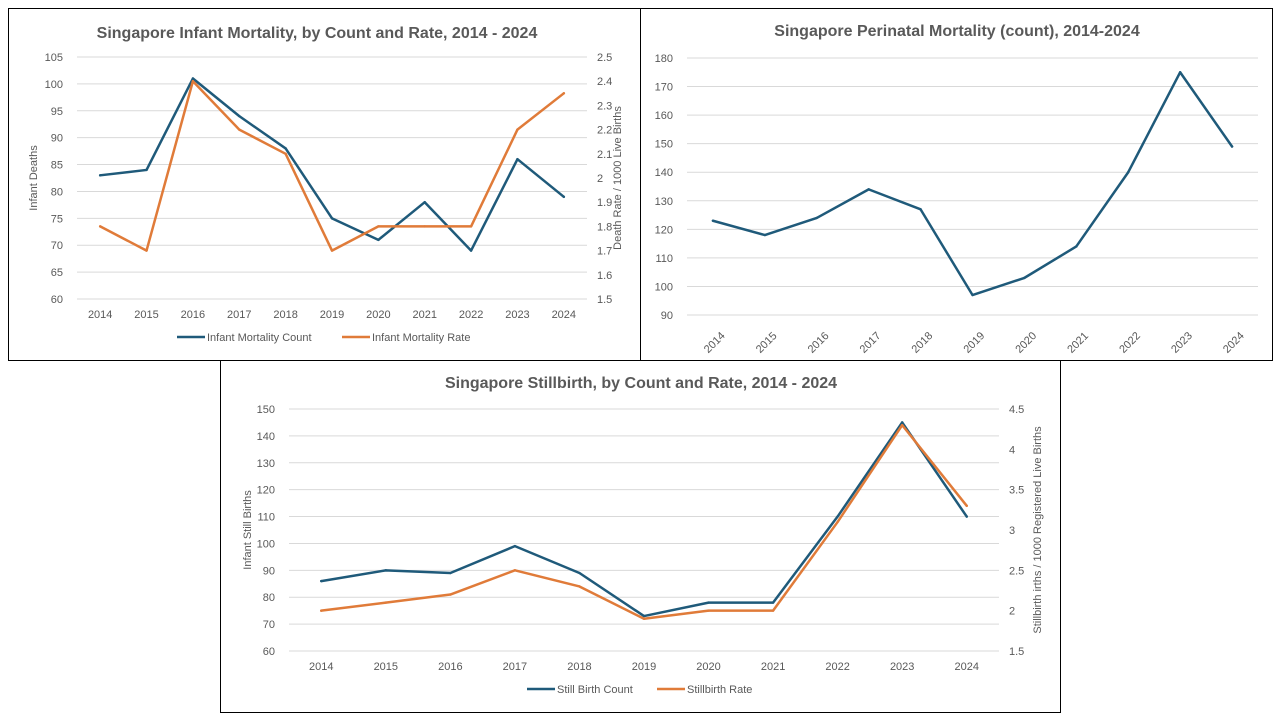  What do you see at coordinates (604, 276) in the screenshot?
I see `y2-tick-label: 1.6` at bounding box center [604, 276].